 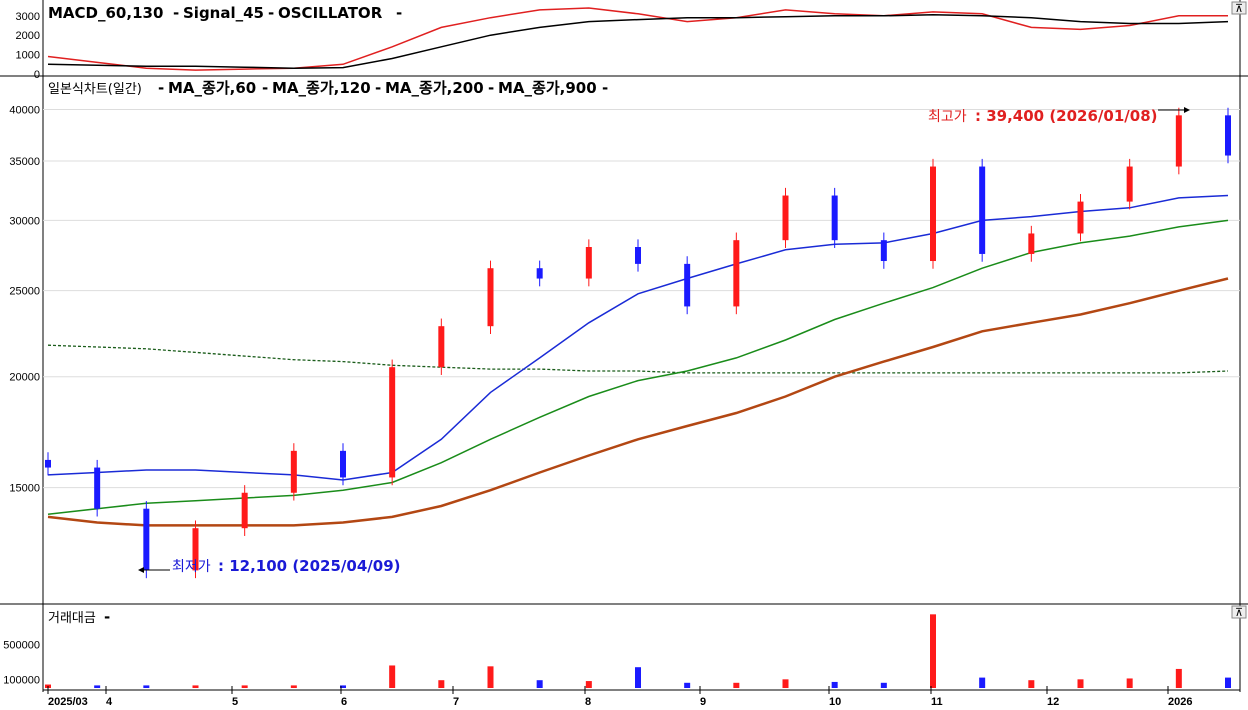 I want to click on collapse-bottom-button: ⊼, so click(x=1239, y=612).